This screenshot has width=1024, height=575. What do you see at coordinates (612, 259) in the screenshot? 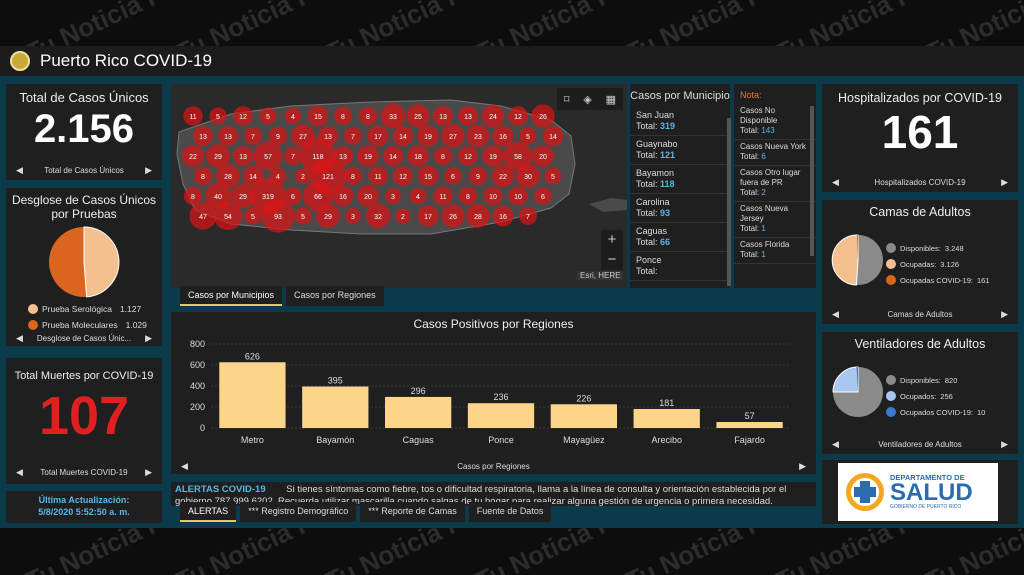
I see `zoom-out-button: −` at bounding box center [612, 259].